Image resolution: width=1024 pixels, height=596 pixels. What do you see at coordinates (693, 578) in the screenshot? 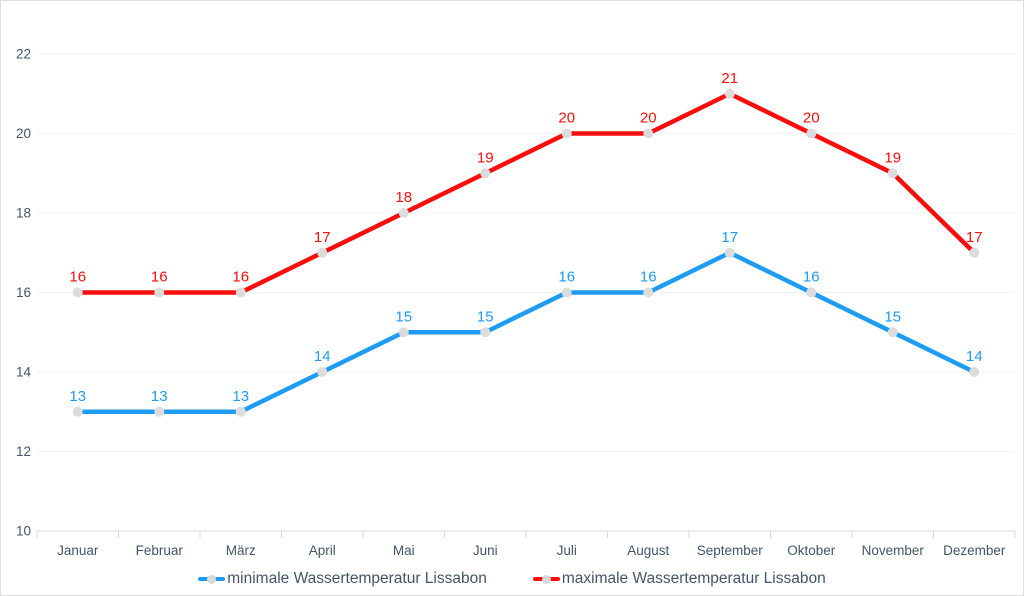
I see `legend-label-maximale: maximale Wassertemperatur Lissabon` at bounding box center [693, 578].